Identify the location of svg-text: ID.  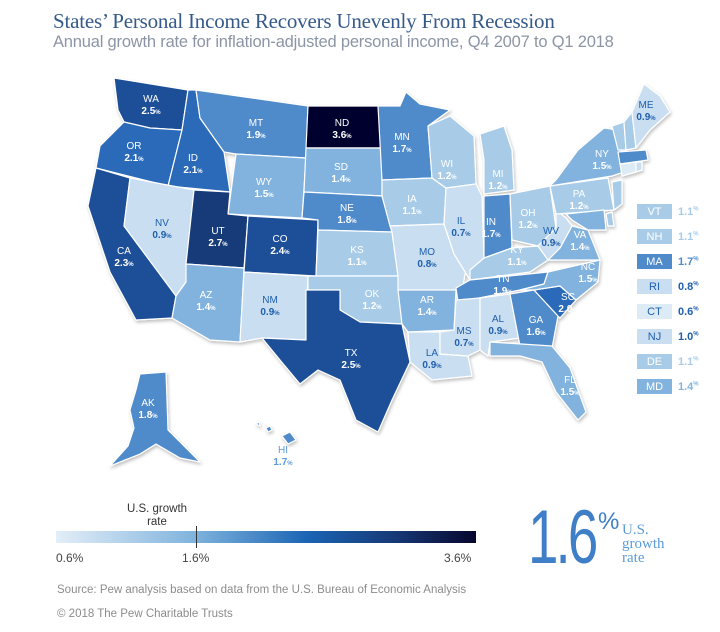
(193, 158).